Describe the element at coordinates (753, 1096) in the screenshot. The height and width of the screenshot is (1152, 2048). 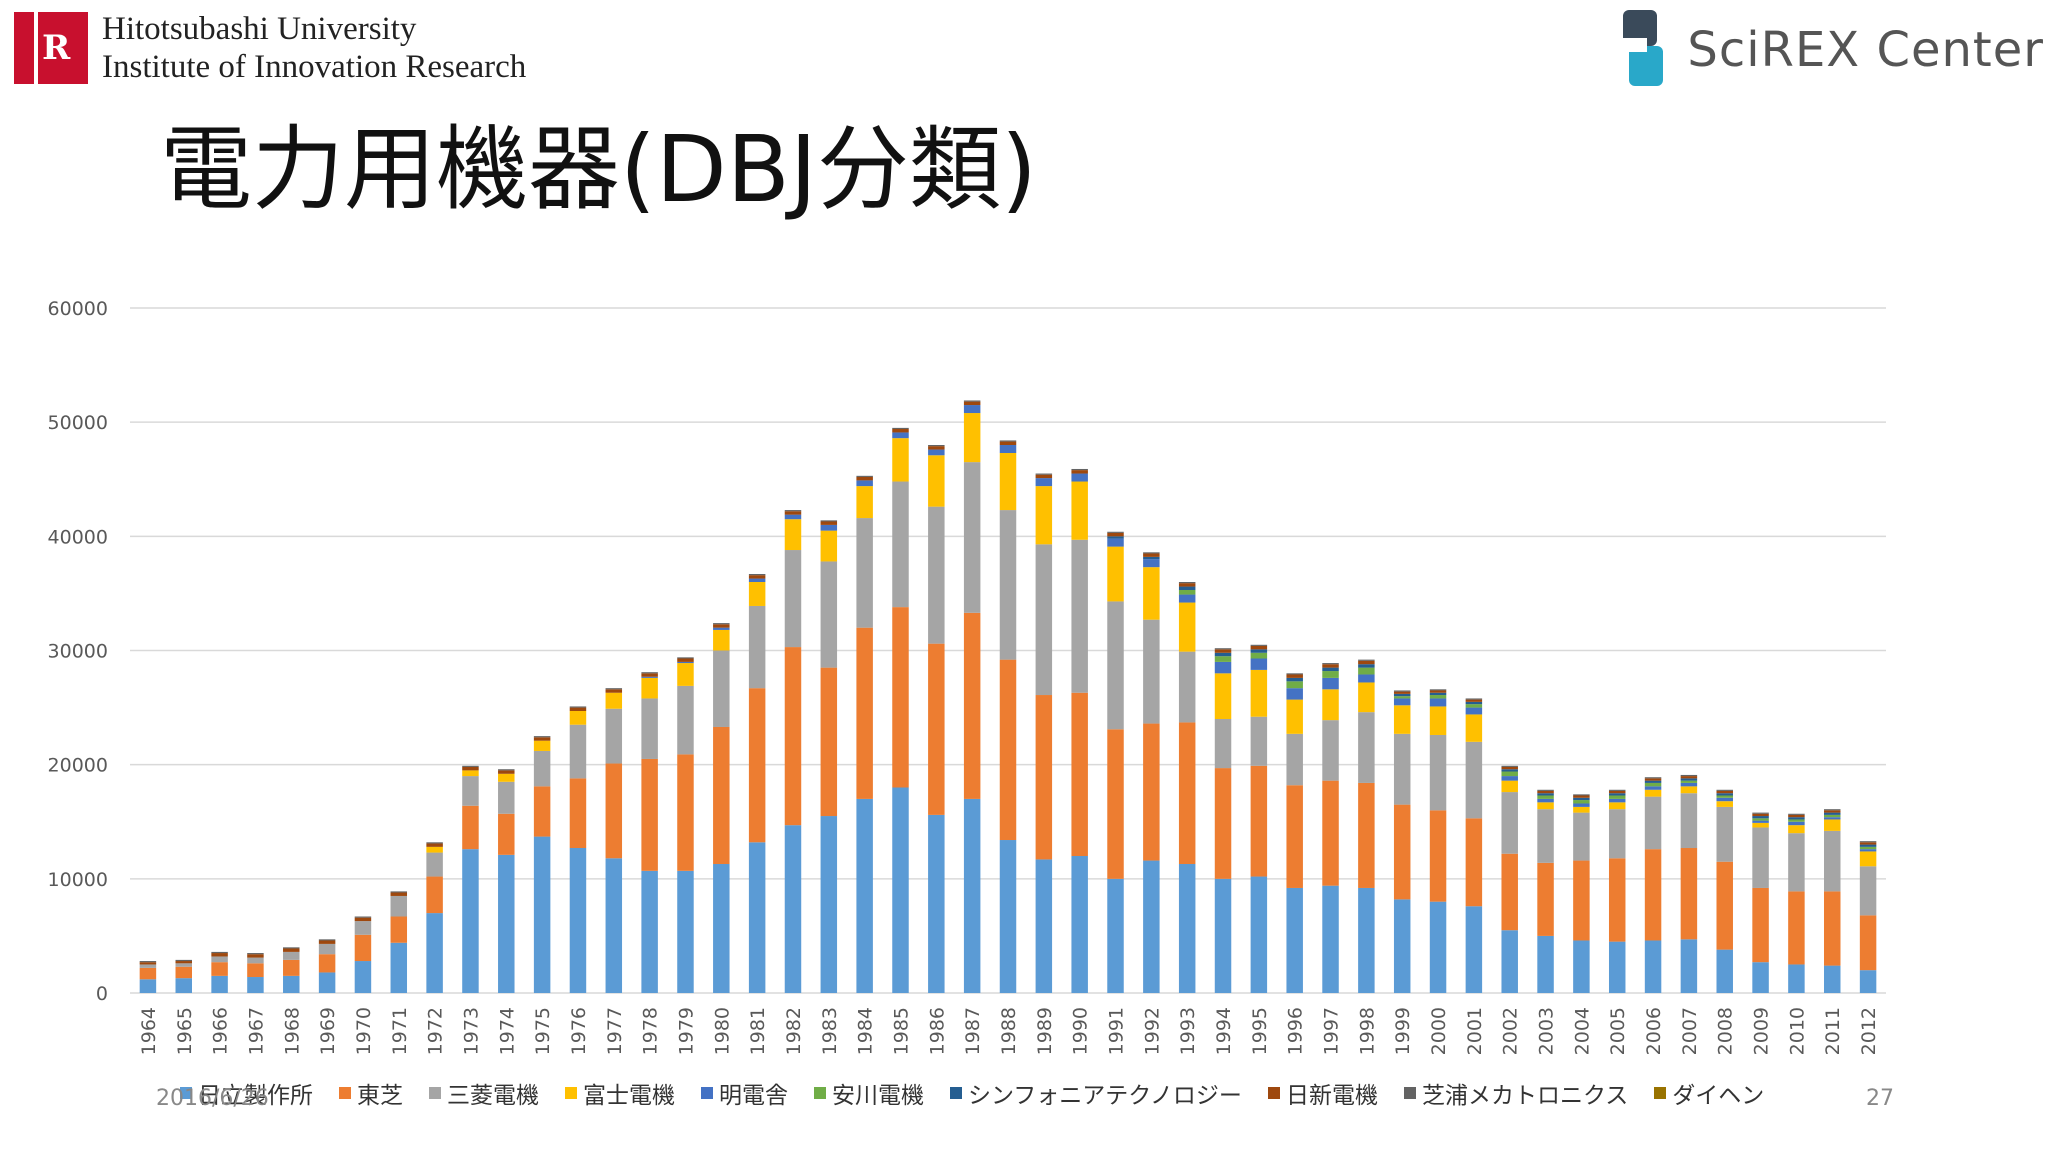
I see `legend-label: 明電舎` at that location.